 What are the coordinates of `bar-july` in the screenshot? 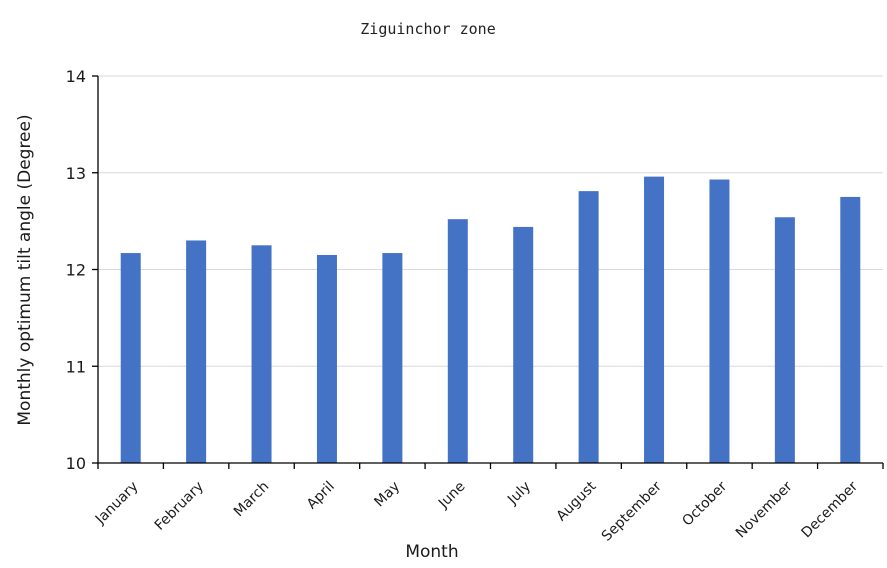 It's located at (523, 344).